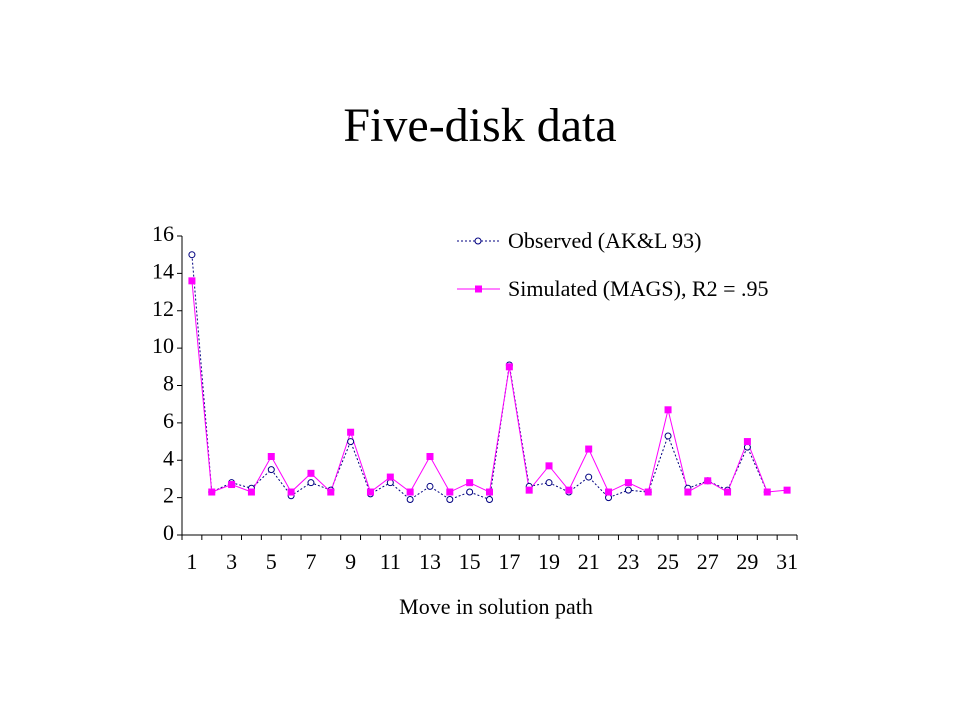 The image size is (960, 720). Describe the element at coordinates (231, 561) in the screenshot. I see `x-tick-label: 3` at that location.